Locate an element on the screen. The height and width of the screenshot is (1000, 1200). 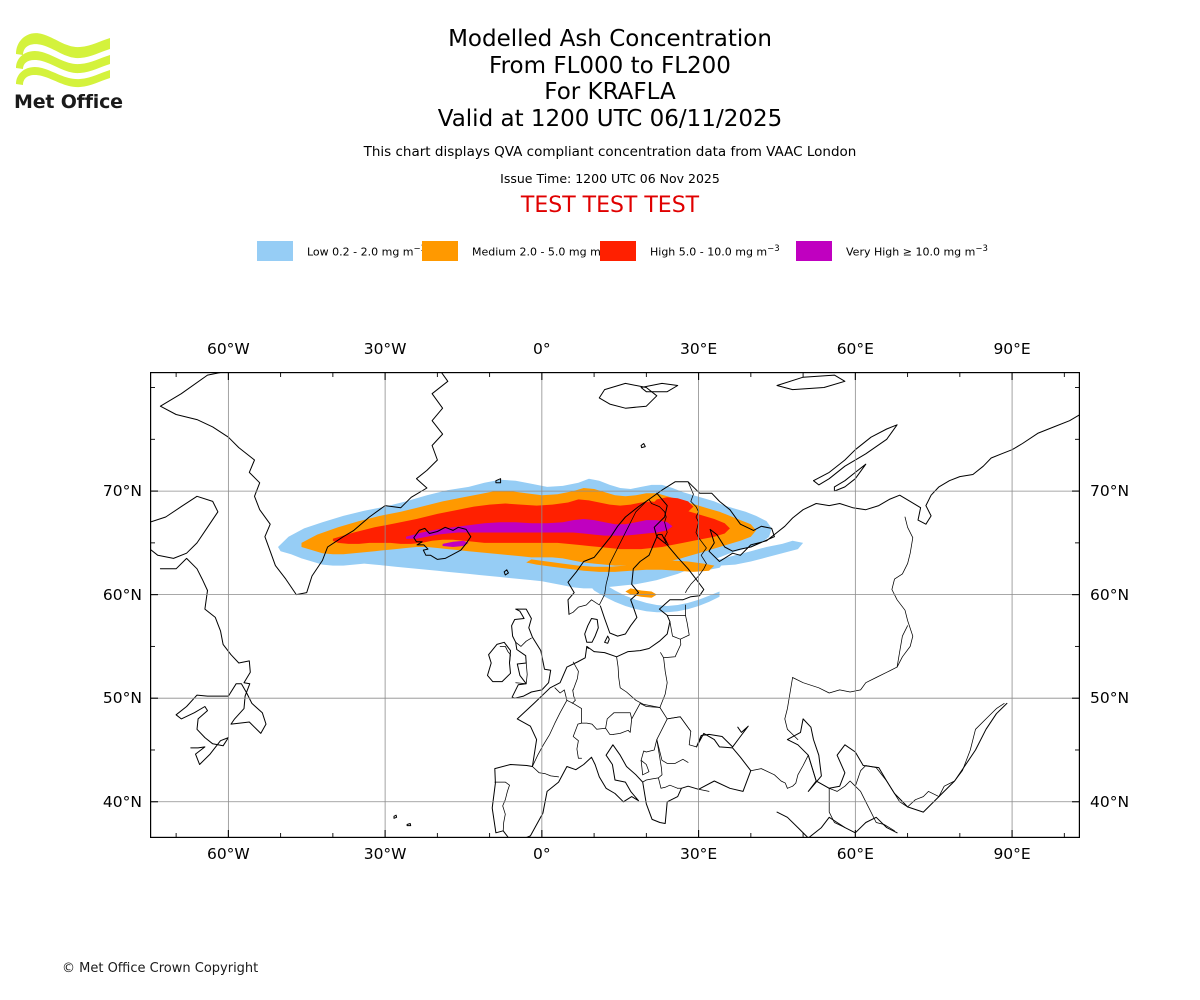
legend-label-low: Low 0.2 - 2.0 mg m−3 is located at coordinates (367, 251).